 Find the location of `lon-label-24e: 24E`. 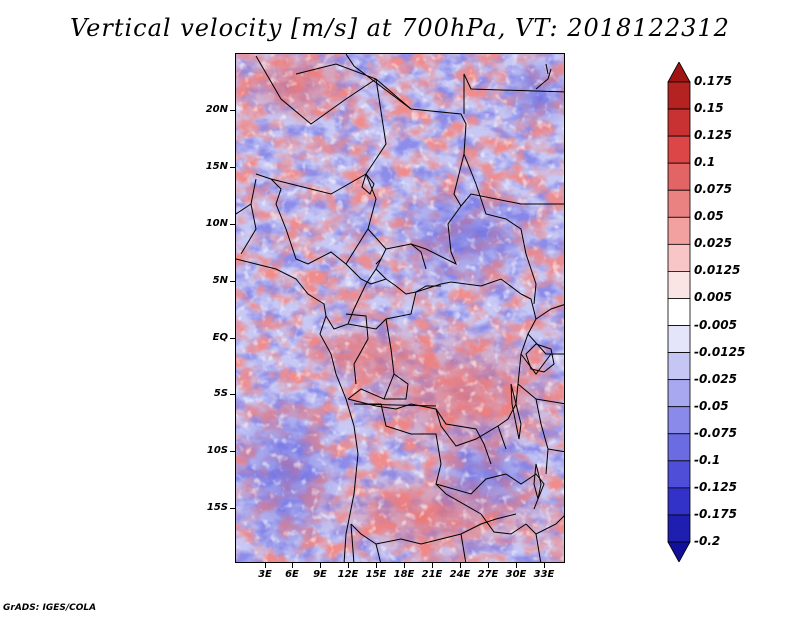

lon-label-24e: 24E is located at coordinates (460, 574).